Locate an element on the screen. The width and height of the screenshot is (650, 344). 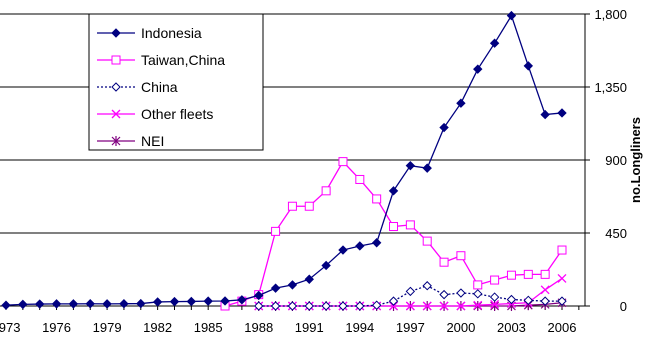
legend-label-taiwan-china: Taiwan,China is located at coordinates (183, 60).